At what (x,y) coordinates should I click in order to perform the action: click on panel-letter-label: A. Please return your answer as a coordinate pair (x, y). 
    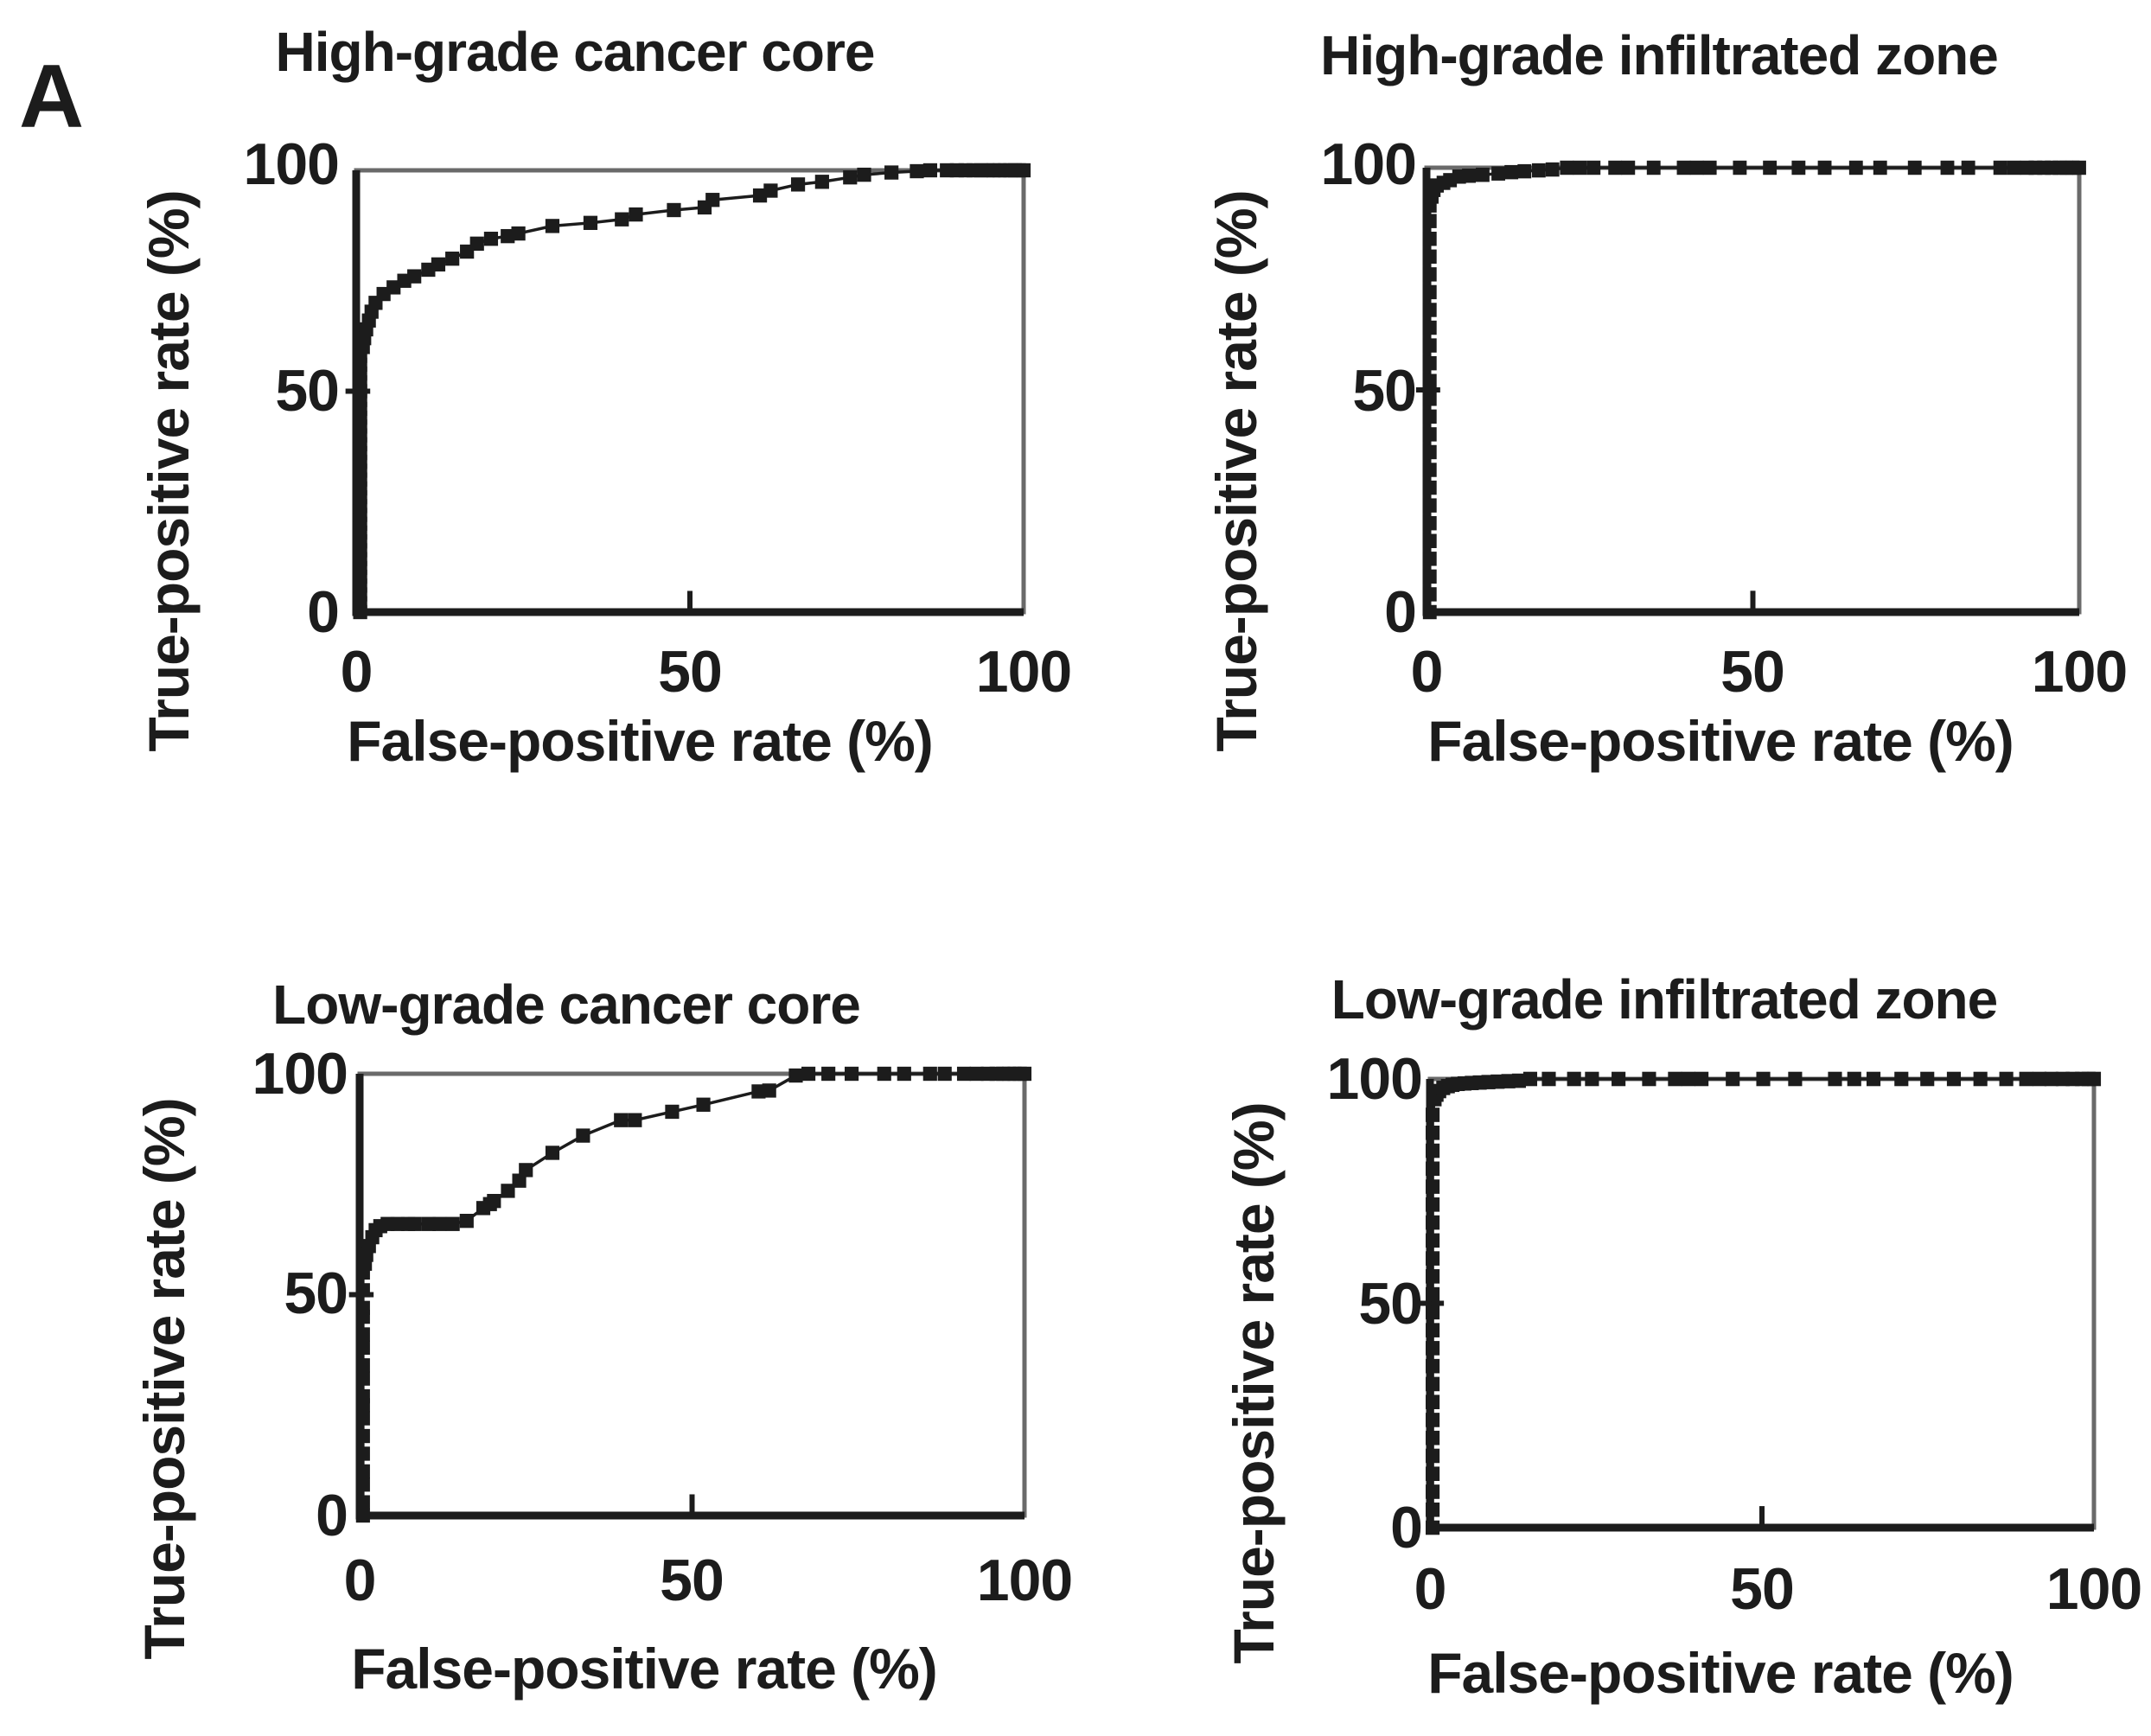
    Looking at the image, I should click on (52, 97).